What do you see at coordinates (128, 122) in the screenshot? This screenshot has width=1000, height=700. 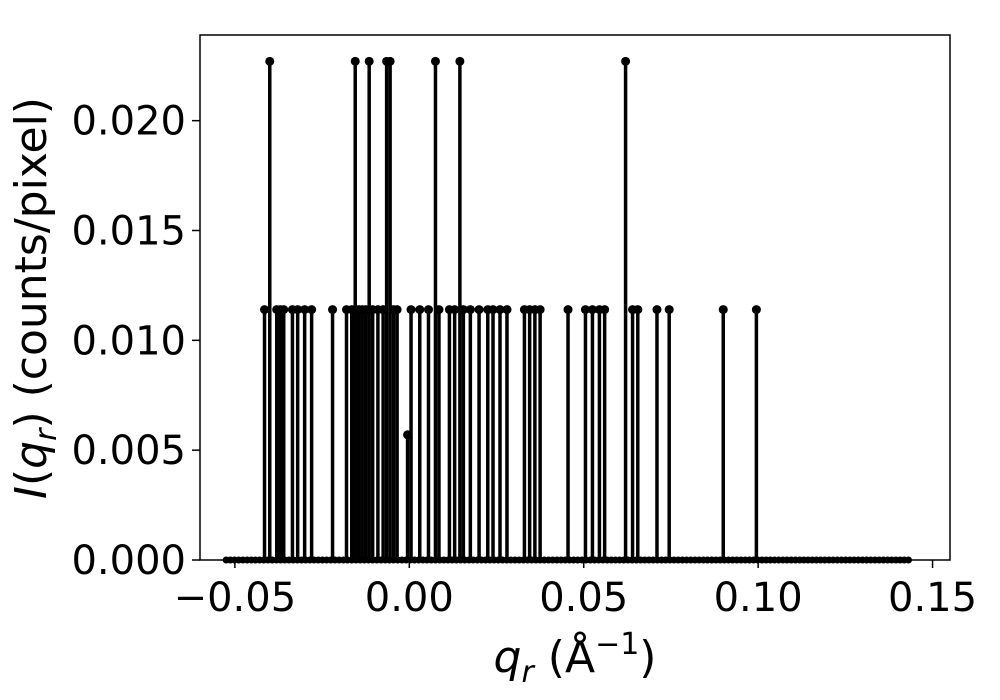 I see `y-tick-label: 0.020` at bounding box center [128, 122].